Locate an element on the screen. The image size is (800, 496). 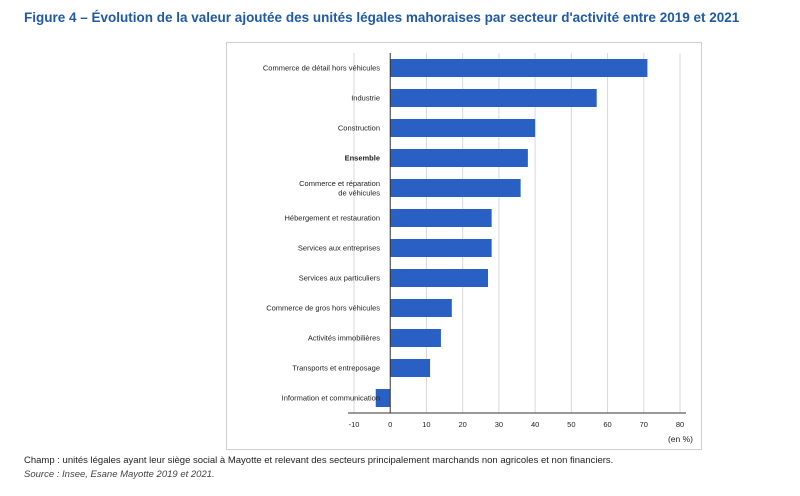
category-label: Commerce de détail hors véhicules is located at coordinates (321, 68).